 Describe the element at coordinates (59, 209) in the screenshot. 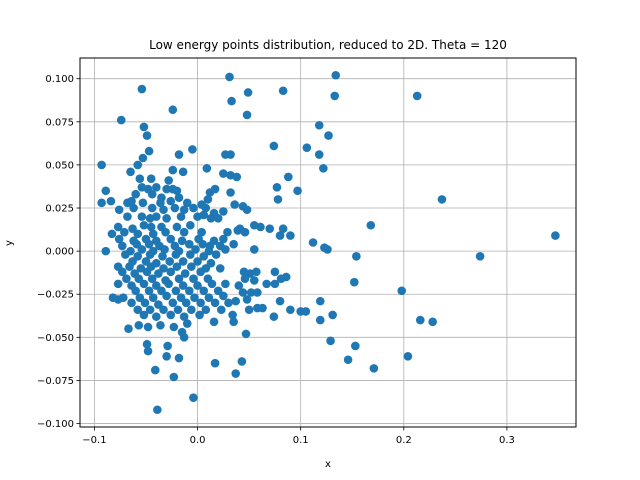

I see `y-tick-label: 0.025` at that location.